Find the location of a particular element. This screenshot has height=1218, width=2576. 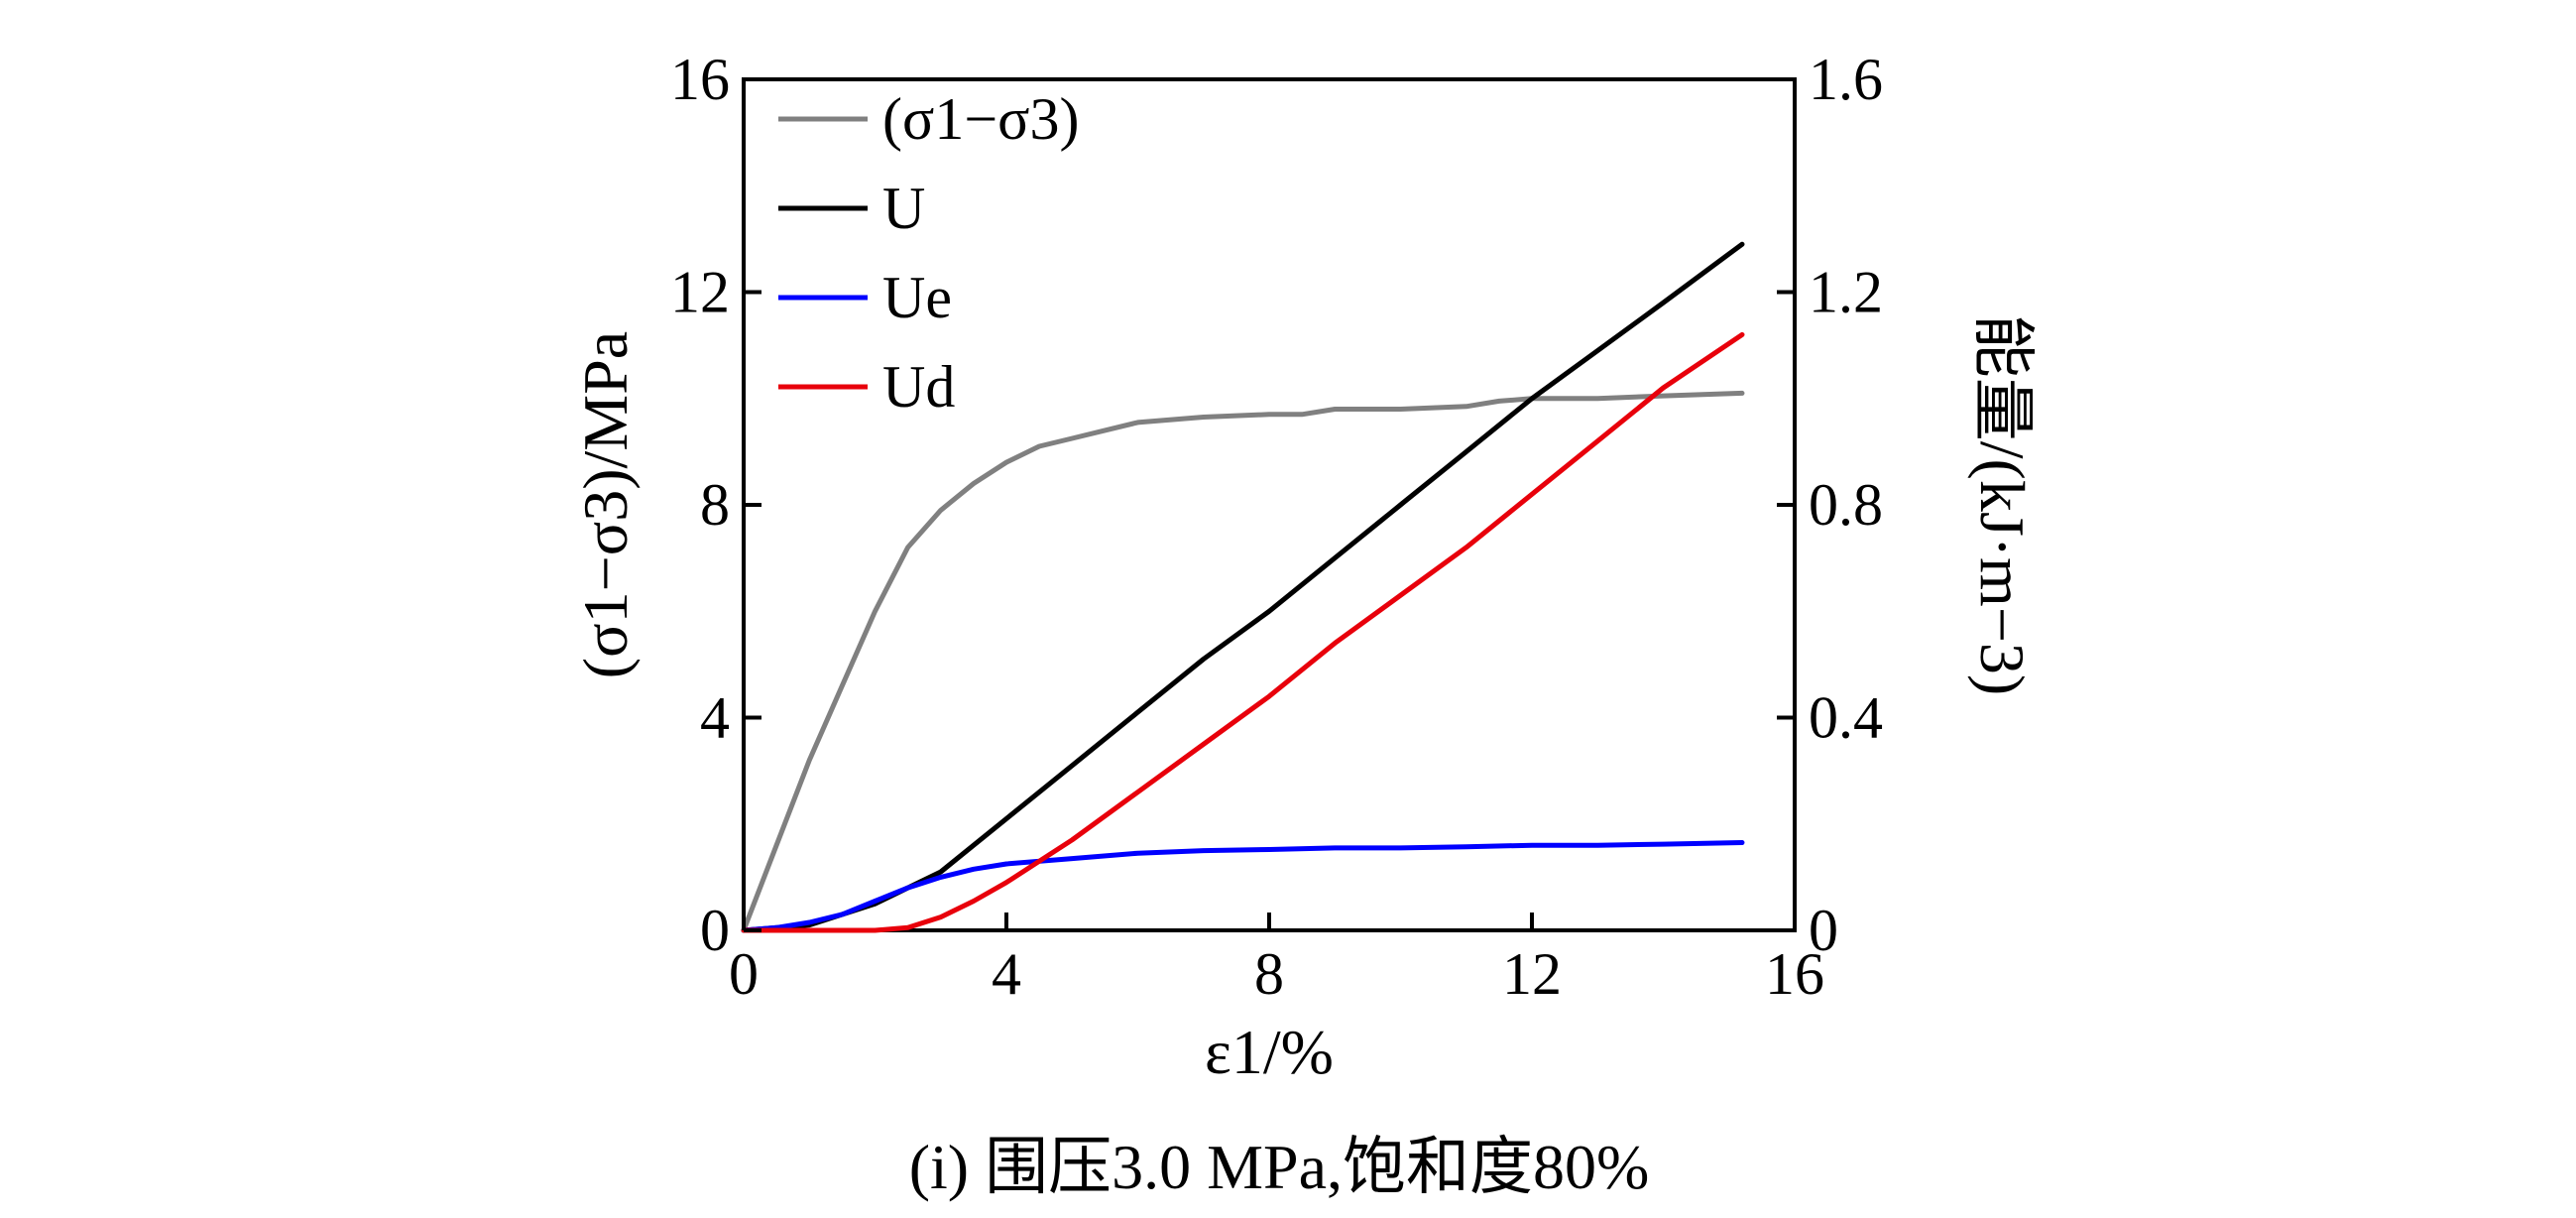

y-axis-right-title: 能量/(kJ·m−3) is located at coordinates (2002, 505).